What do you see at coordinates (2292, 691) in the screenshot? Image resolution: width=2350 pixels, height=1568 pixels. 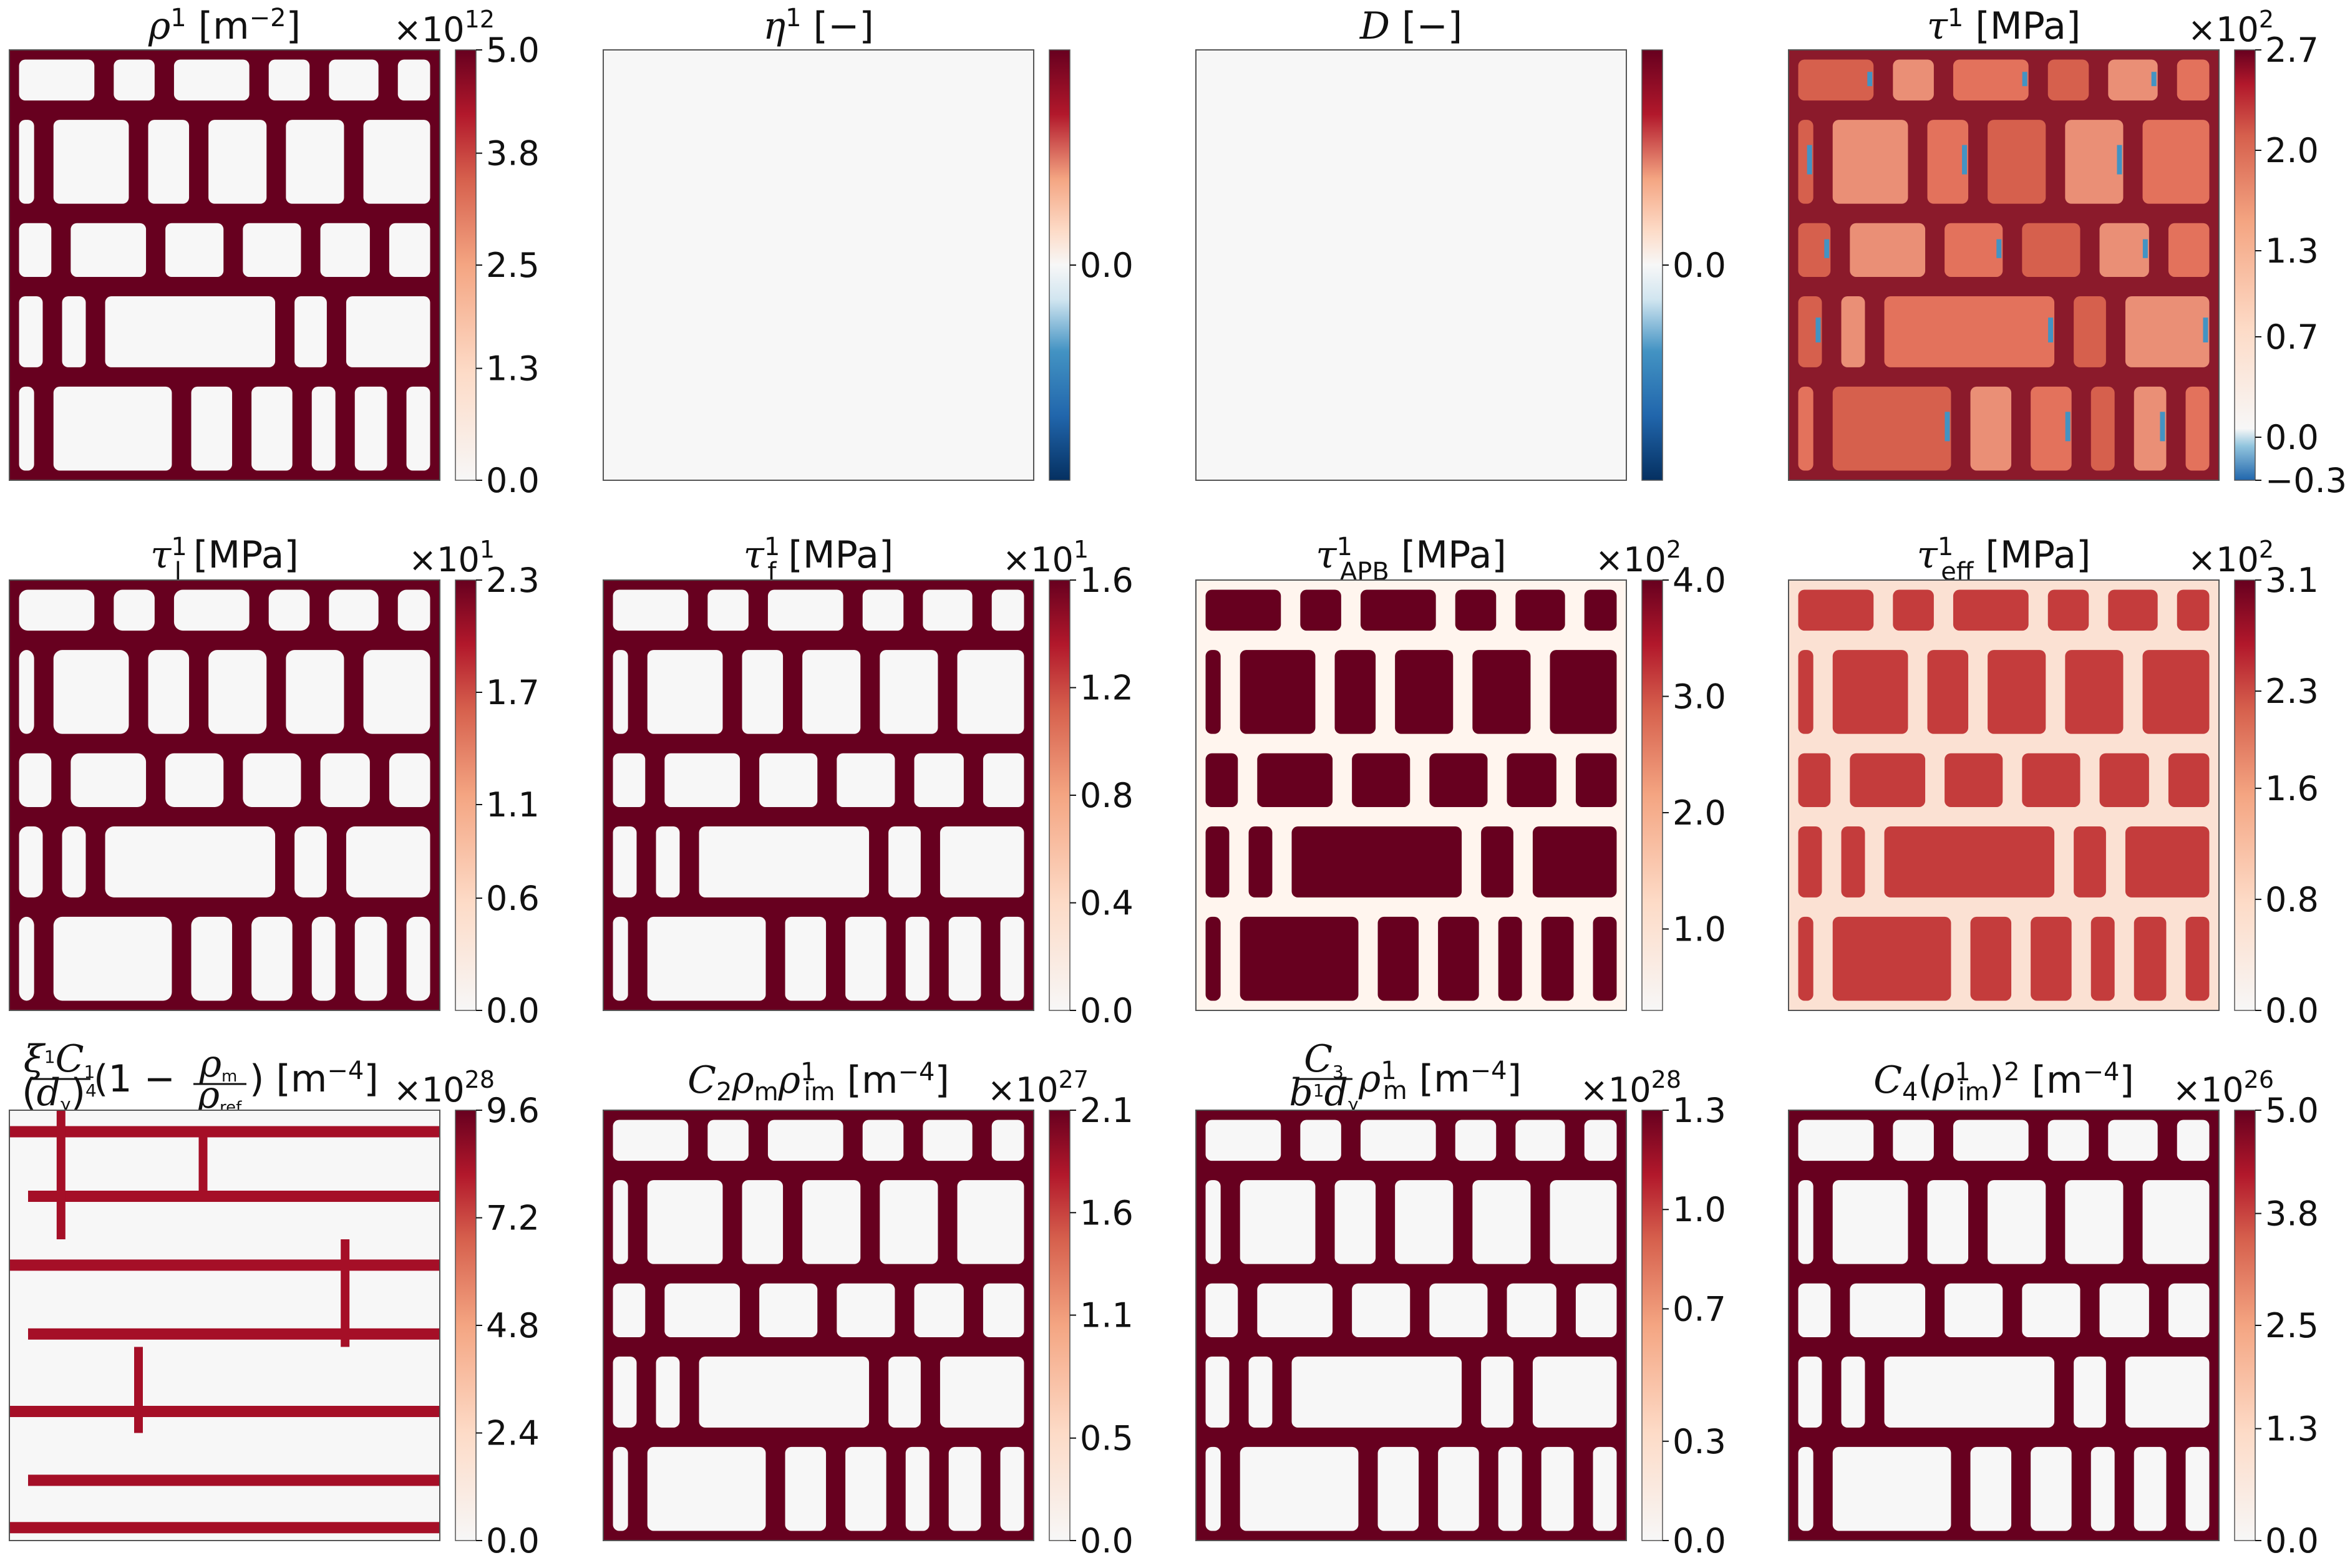 I see `colorbar-tick-label: 2.3` at bounding box center [2292, 691].